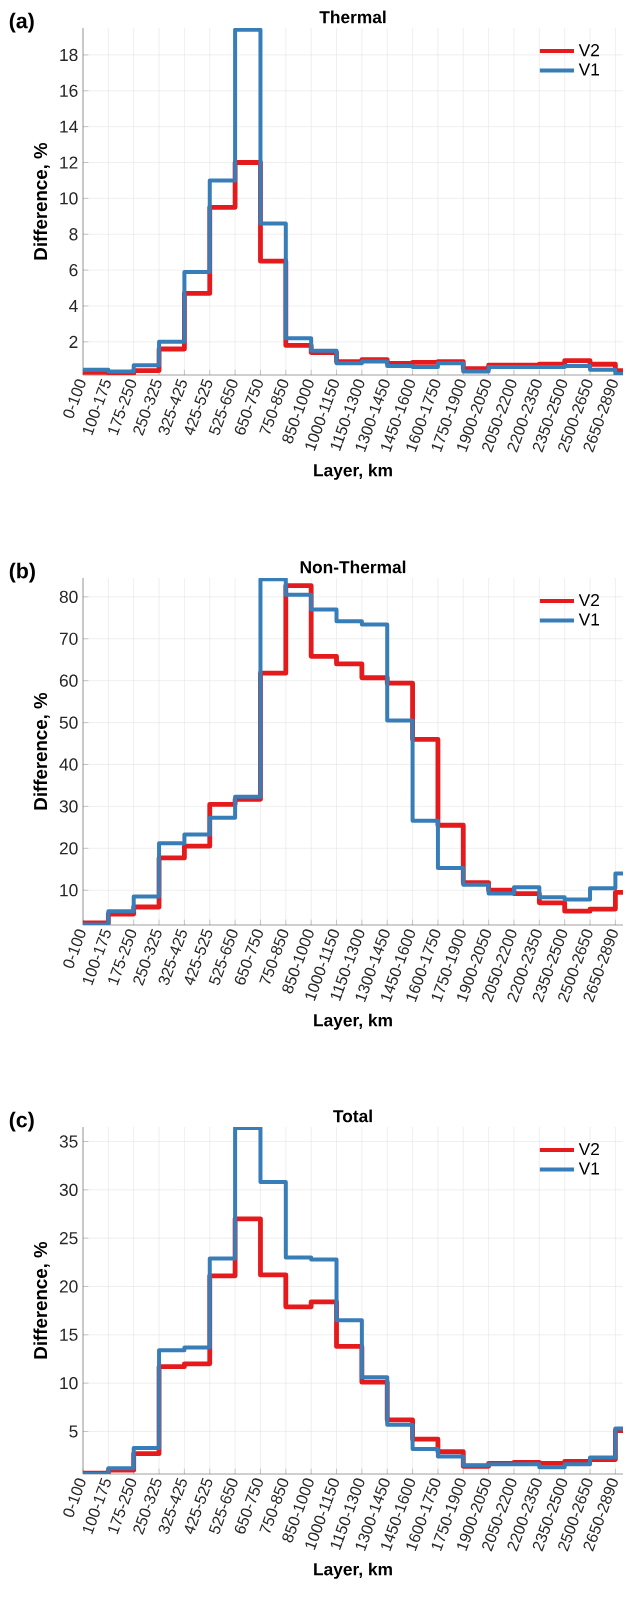 This screenshot has height=1612, width=631. What do you see at coordinates (69, 55) in the screenshot?
I see `y-tick-label: 18` at bounding box center [69, 55].